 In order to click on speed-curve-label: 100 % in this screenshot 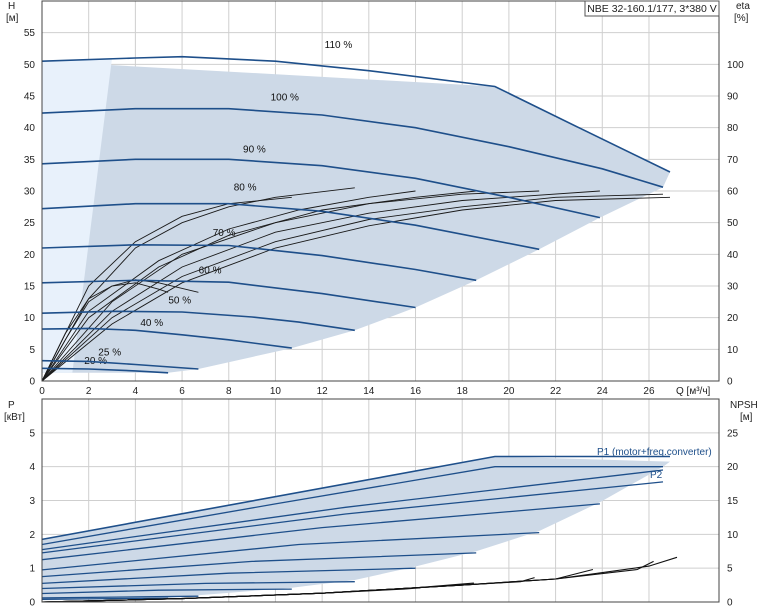, I will do `click(285, 97)`.